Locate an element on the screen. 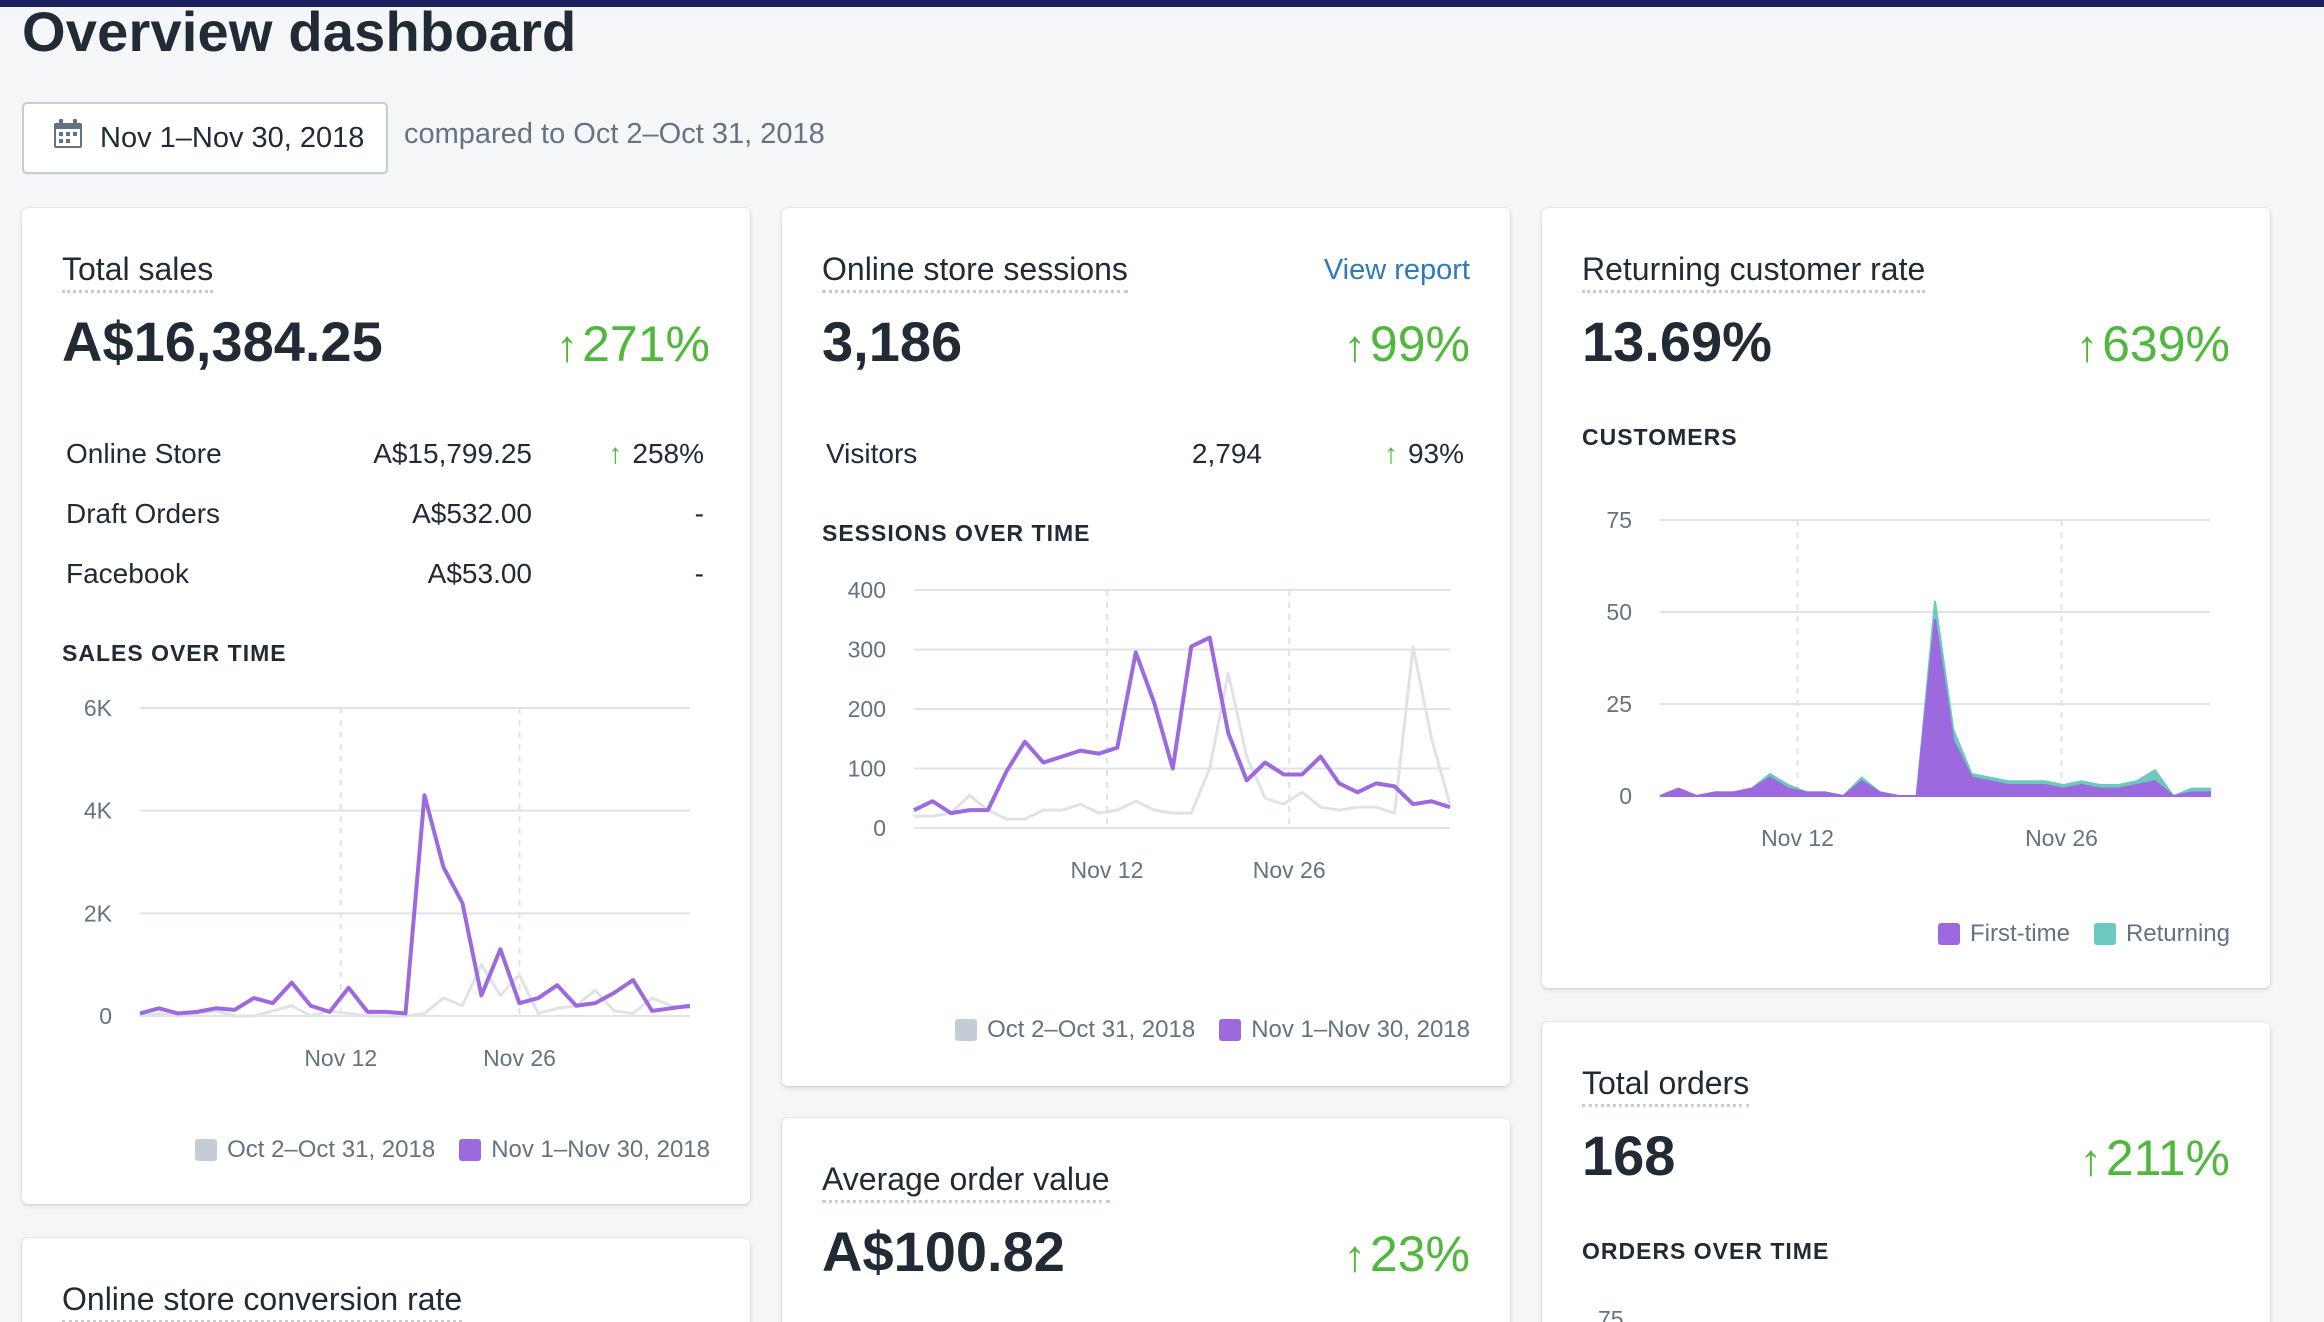 This screenshot has height=1322, width=2324. total-sales-title: Total sales is located at coordinates (138, 271).